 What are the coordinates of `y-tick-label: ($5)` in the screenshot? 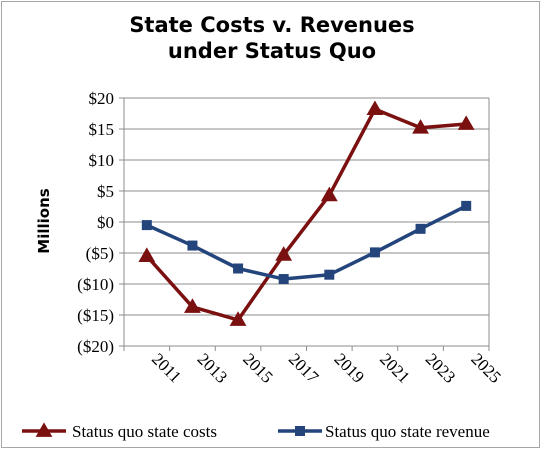 It's located at (100, 253).